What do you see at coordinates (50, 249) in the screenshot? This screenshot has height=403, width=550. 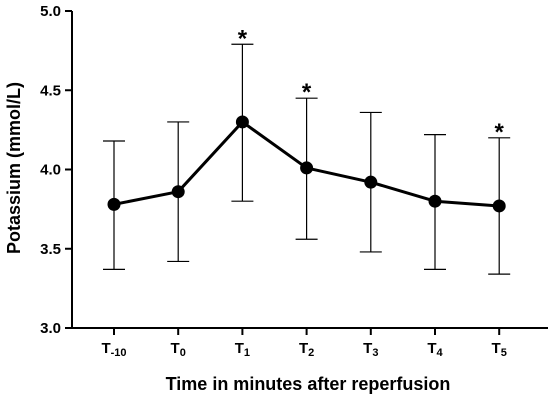 I see `y-tick-label: 3.5` at bounding box center [50, 249].